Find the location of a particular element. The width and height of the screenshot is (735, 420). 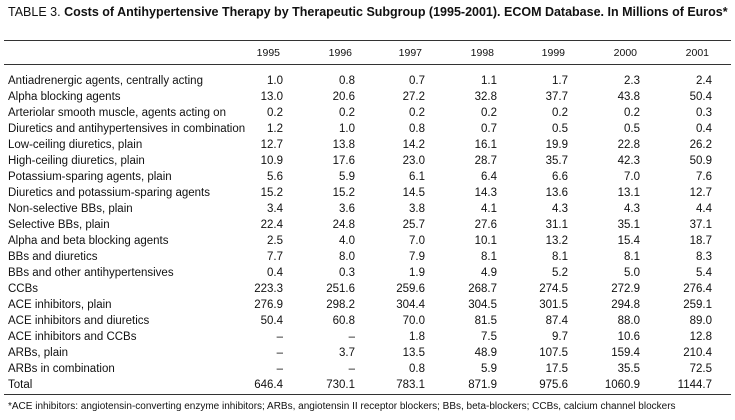

table-cell: 276.4 is located at coordinates (697, 289).